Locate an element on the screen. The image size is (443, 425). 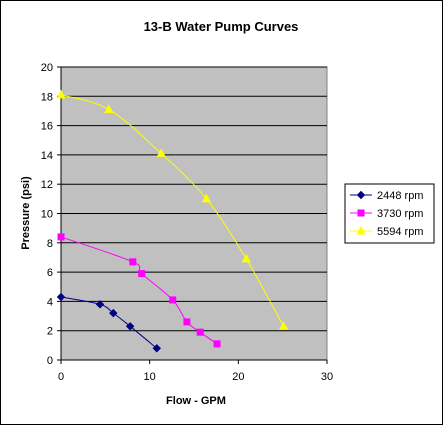
y-tick-label: 8 is located at coordinates (50, 244).